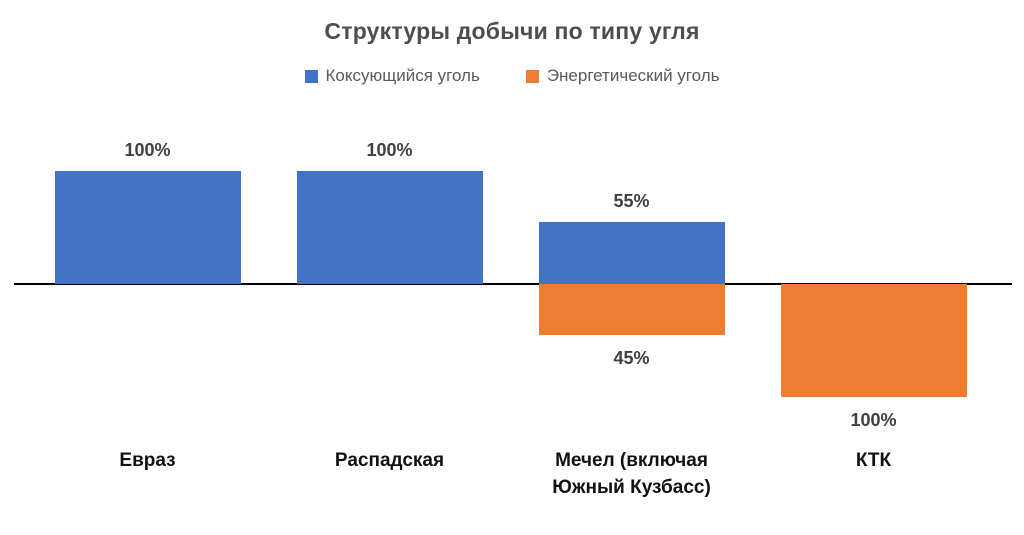 The height and width of the screenshot is (535, 1024). Describe the element at coordinates (147, 460) in the screenshot. I see `category-label: Евраз` at that location.